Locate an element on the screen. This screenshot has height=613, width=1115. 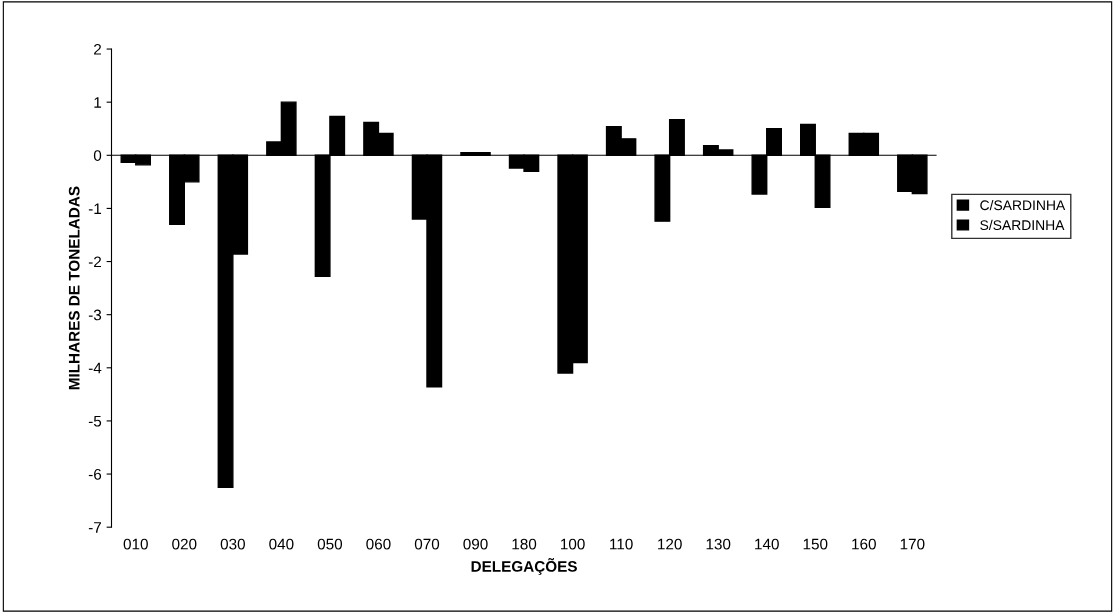
x-tick-label: 130 is located at coordinates (718, 544).